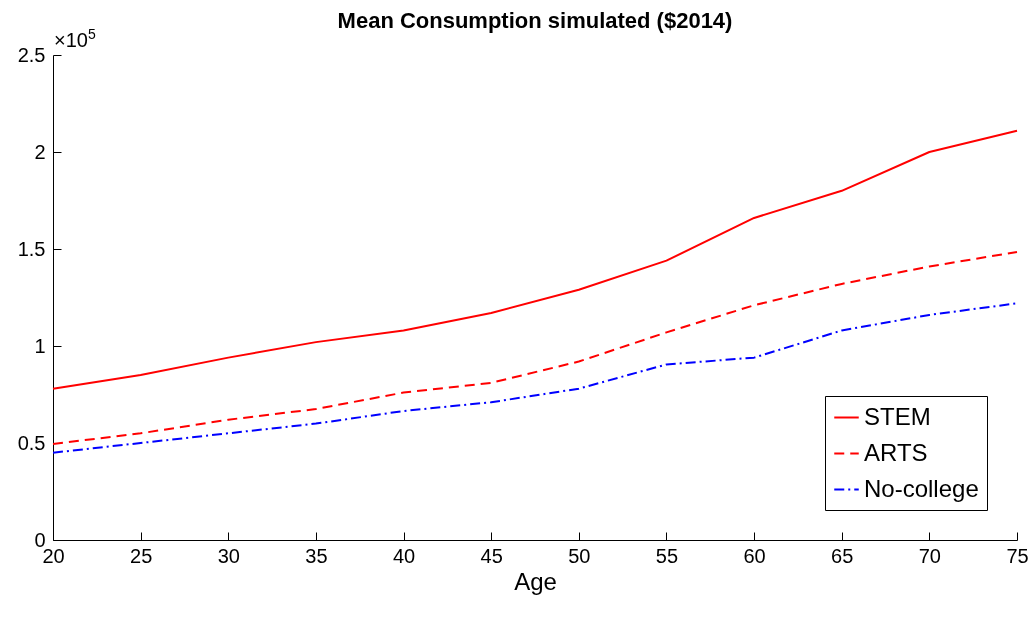  What do you see at coordinates (31, 54) in the screenshot?
I see `y-tick-label: 2.5` at bounding box center [31, 54].